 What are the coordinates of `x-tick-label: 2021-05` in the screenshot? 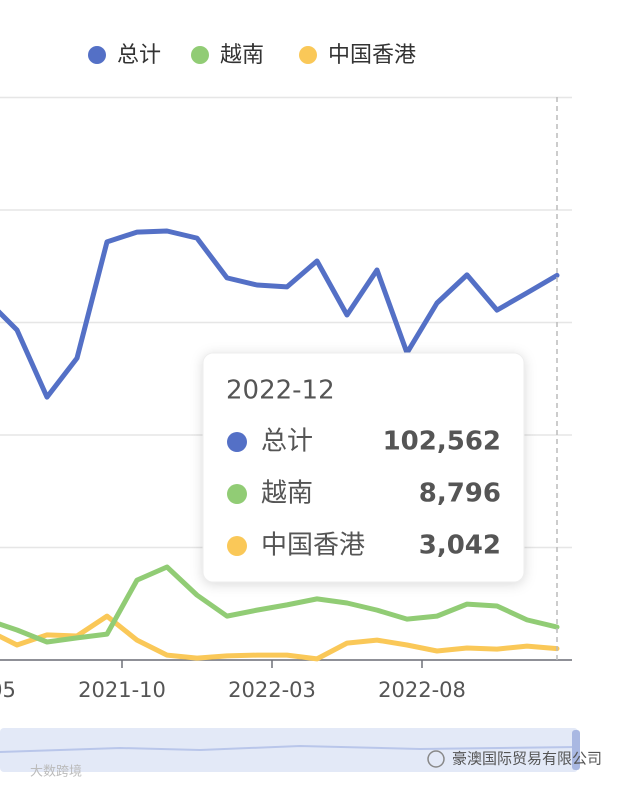 It's located at (8, 690).